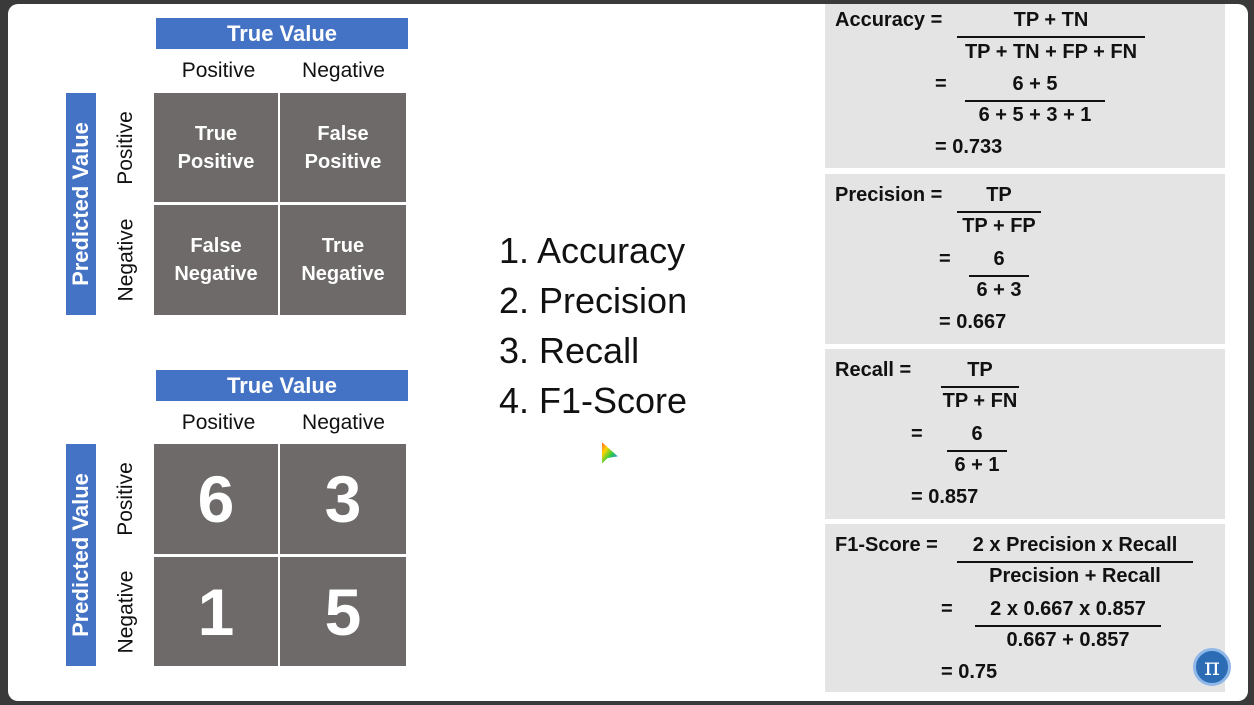 This screenshot has width=1254, height=705. I want to click on accuracy-equals: =, so click(941, 84).